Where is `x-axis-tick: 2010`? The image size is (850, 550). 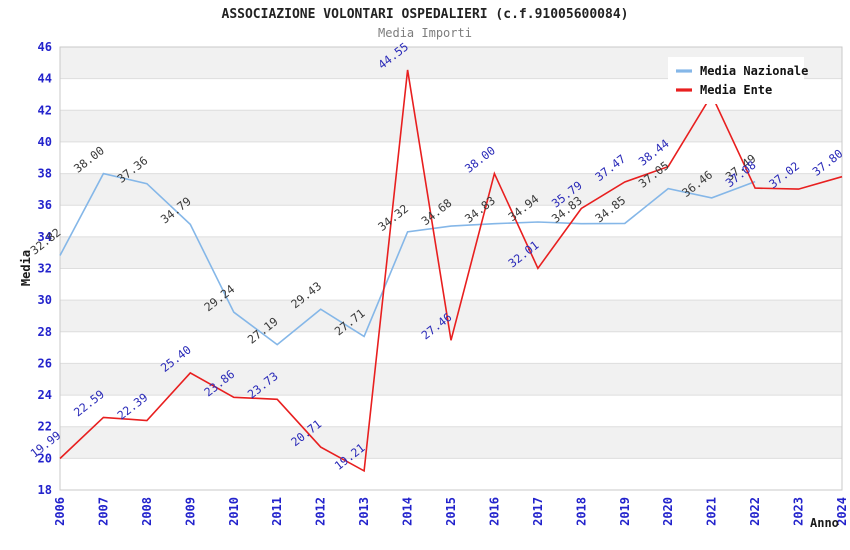
x-axis-tick: 2010 is located at coordinates (234, 511).